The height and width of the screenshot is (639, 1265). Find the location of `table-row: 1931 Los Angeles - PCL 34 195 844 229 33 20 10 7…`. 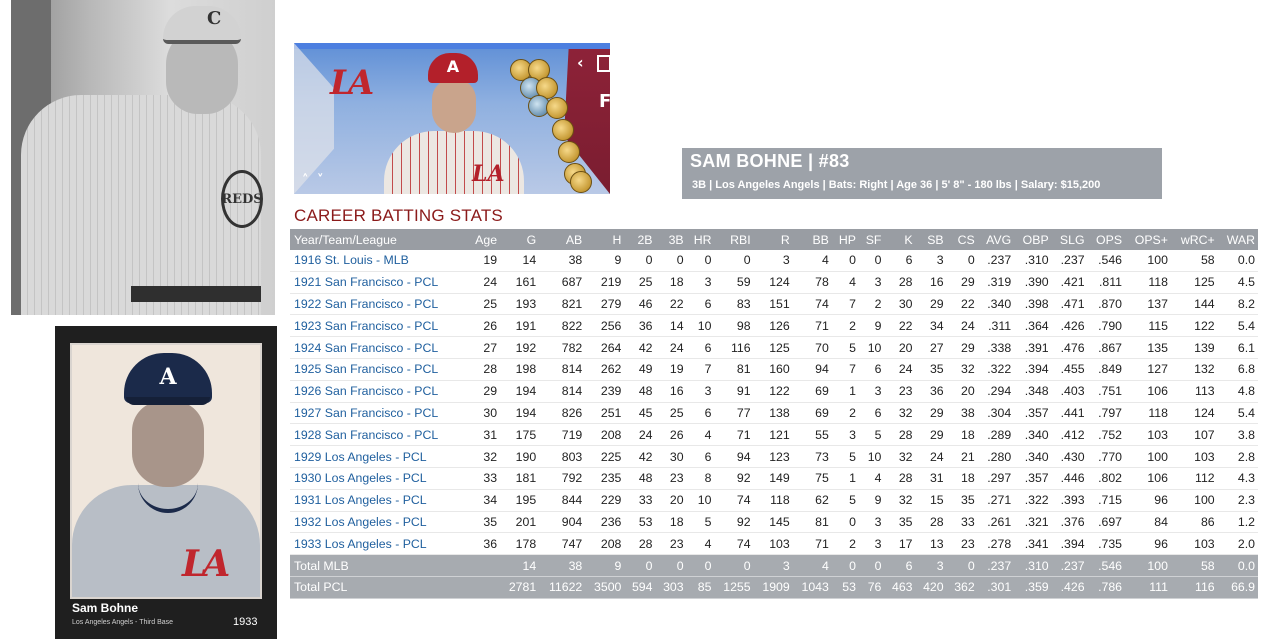

table-row: 1931 Los Angeles - PCL 34 195 844 229 33 20 10 7… is located at coordinates (774, 500).